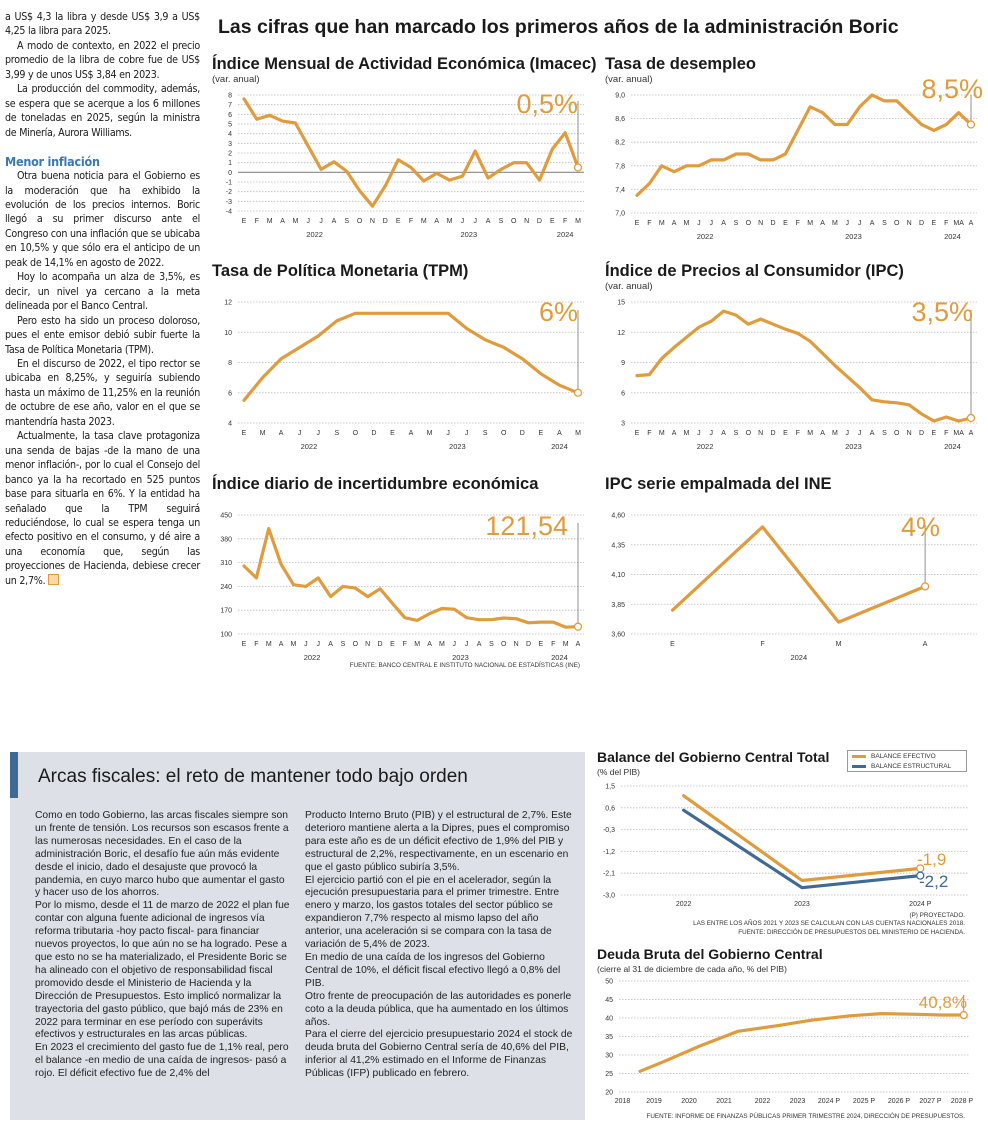 This screenshot has width=988, height=1133. What do you see at coordinates (952, 89) in the screenshot?
I see `chart-callout-value: 8,5%` at bounding box center [952, 89].